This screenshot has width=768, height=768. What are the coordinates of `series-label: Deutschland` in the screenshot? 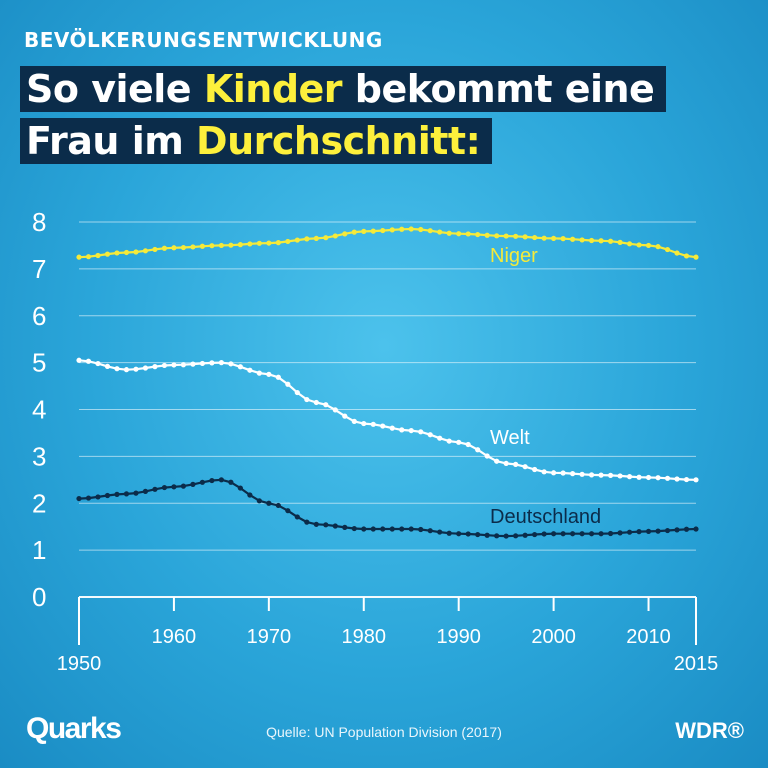 It's located at (545, 517).